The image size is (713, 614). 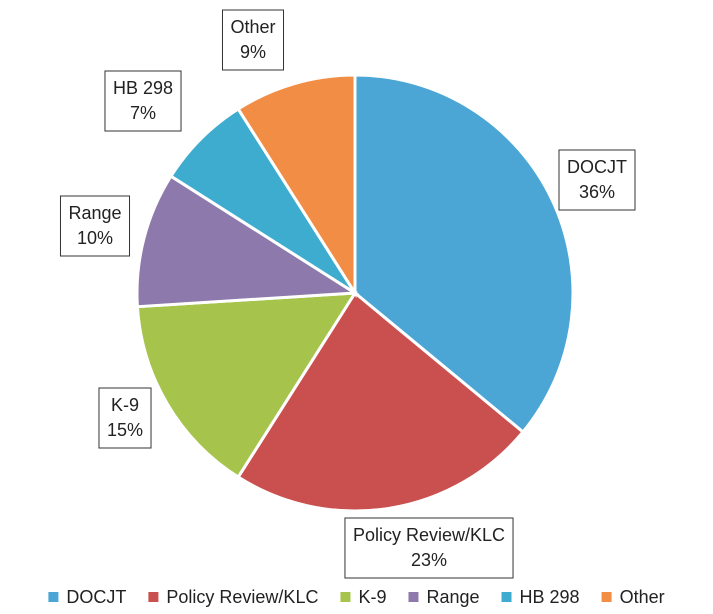 I want to click on data-label: Other 9%, so click(x=253, y=40).